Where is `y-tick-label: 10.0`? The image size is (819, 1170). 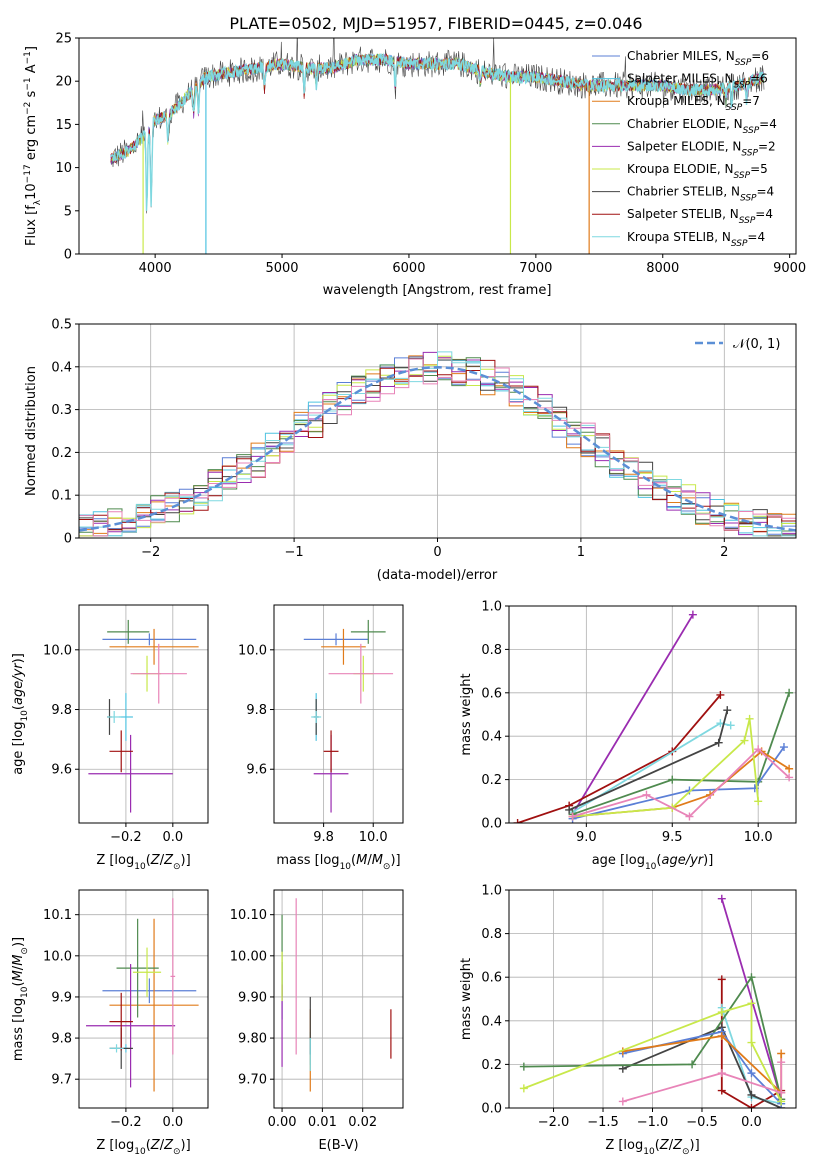
y-tick-label: 10.0 is located at coordinates (57, 956).